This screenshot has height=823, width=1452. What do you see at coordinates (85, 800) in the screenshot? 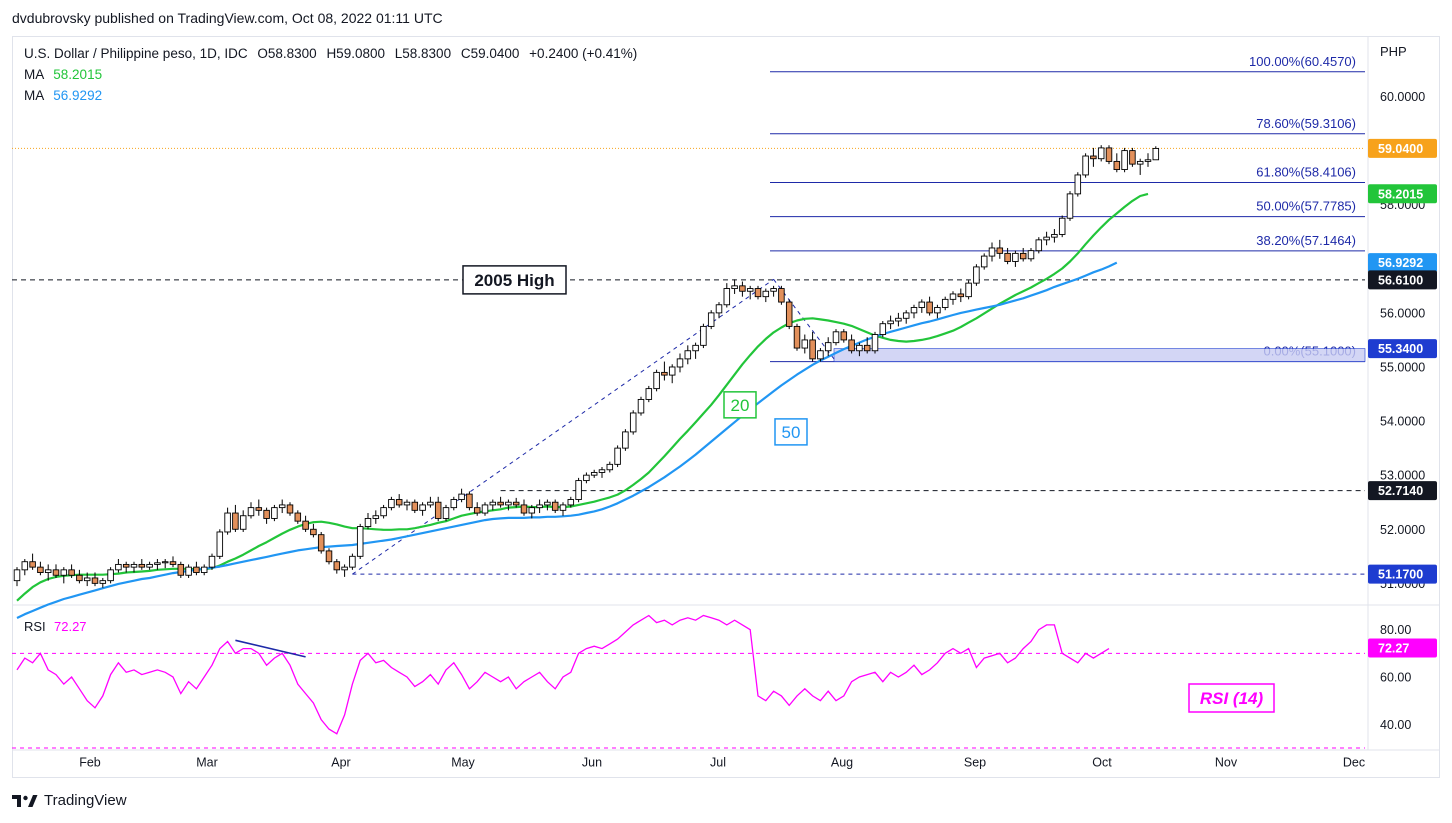
I see `tradingview-brand: TradingView` at bounding box center [85, 800].